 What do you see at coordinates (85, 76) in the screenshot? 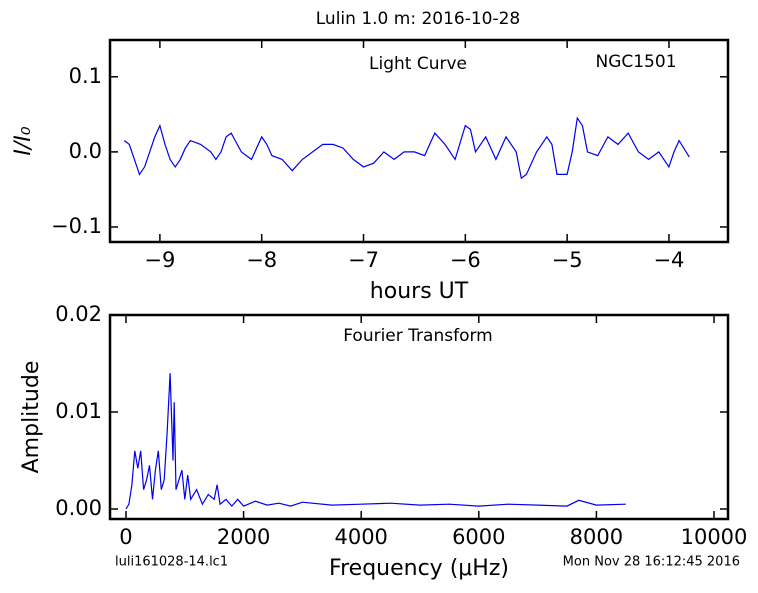
I see `y-tick-label: 0.1` at bounding box center [85, 76].